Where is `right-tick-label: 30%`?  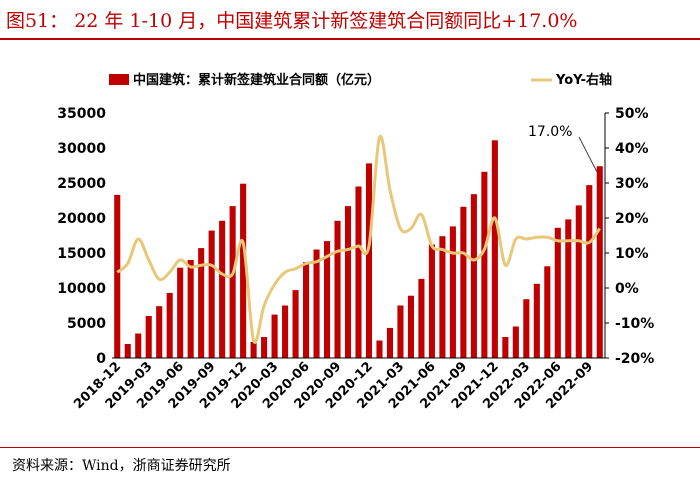 right-tick-label: 30% is located at coordinates (632, 184).